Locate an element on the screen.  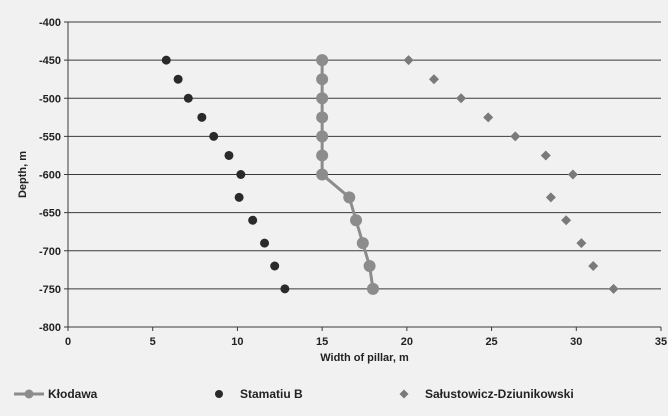
x-tick-label: 5 is located at coordinates (153, 342).